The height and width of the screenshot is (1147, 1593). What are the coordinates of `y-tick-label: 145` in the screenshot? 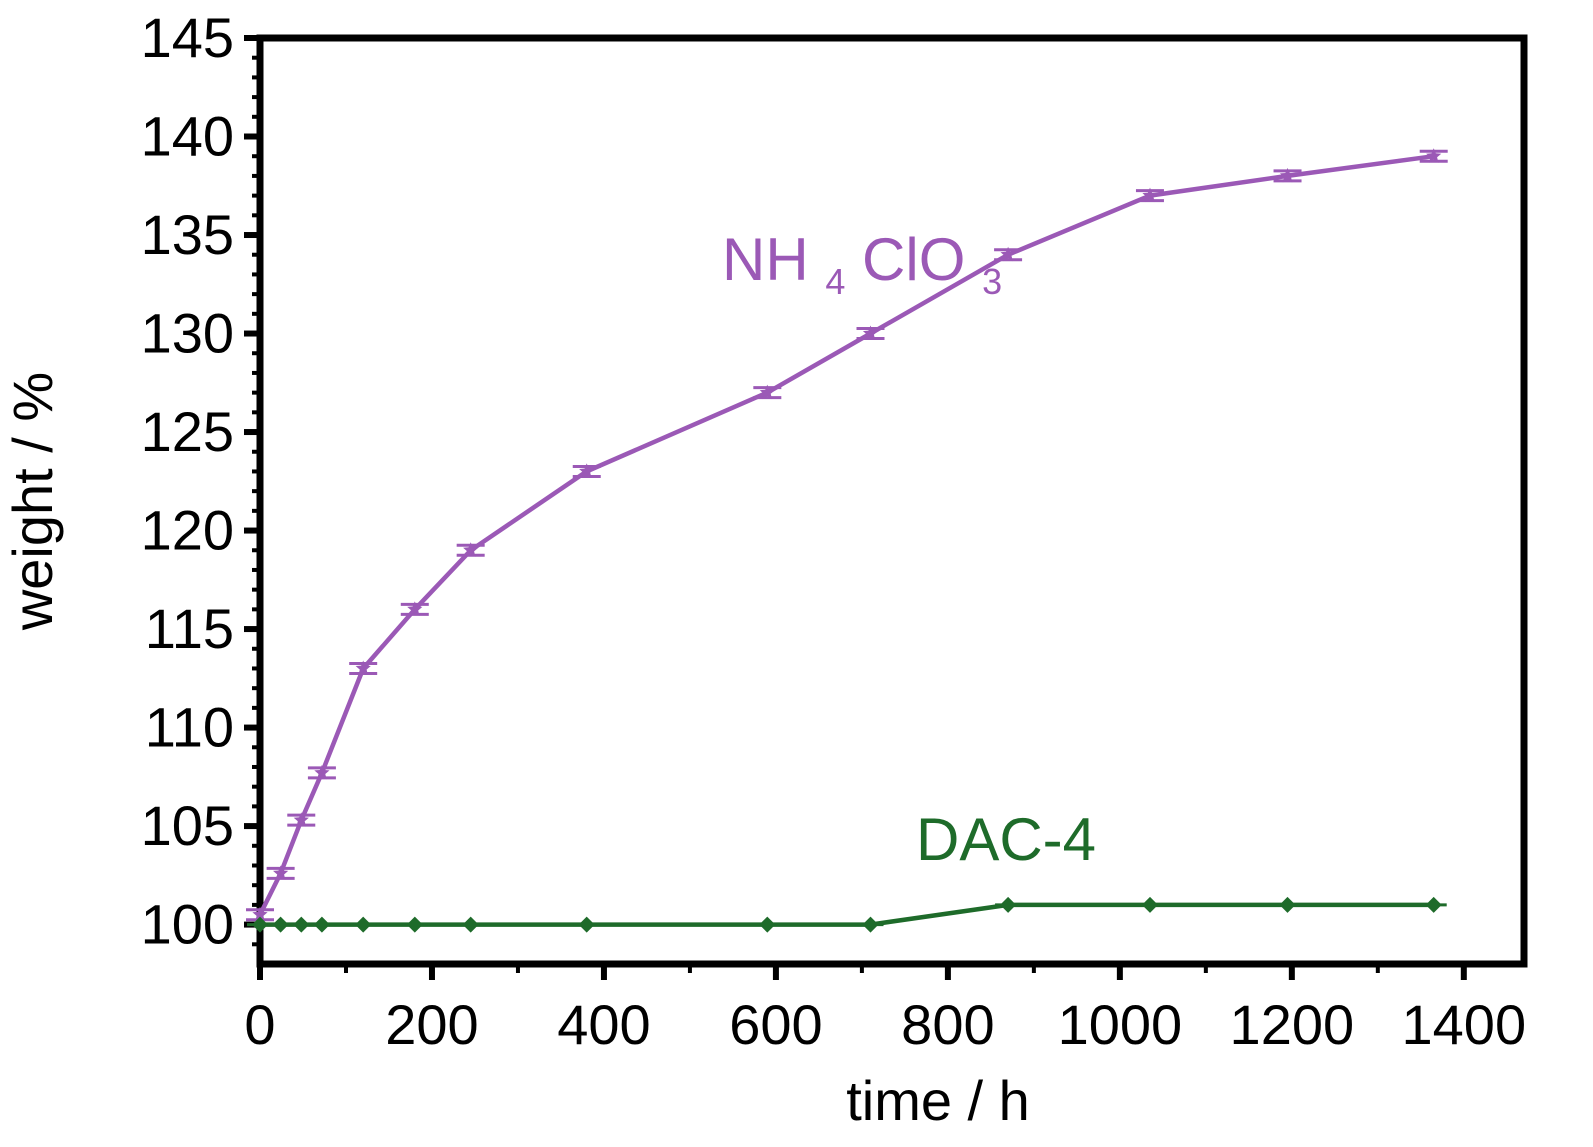 It's located at (187, 37).